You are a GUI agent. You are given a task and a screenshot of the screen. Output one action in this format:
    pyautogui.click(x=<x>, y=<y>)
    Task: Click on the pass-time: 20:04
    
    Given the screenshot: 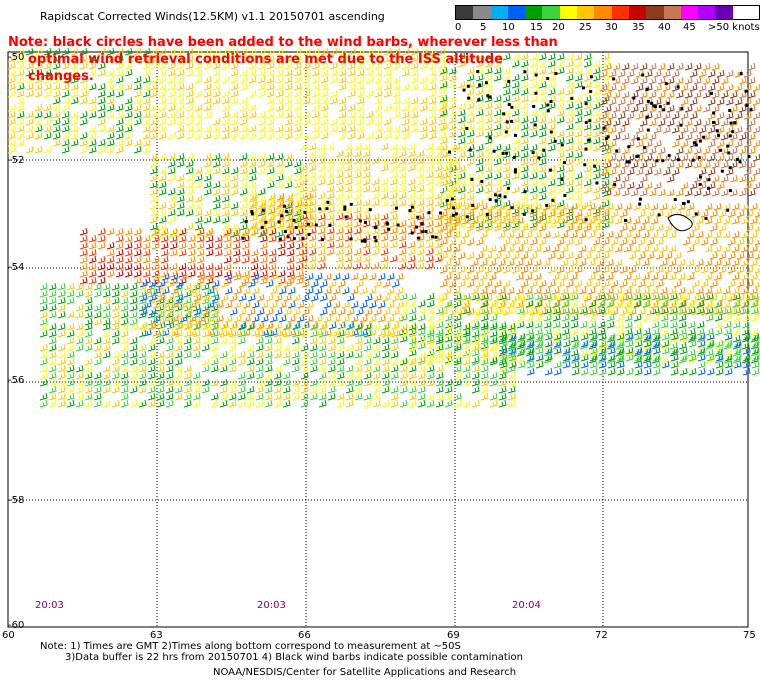 What is the action you would take?
    pyautogui.click(x=526, y=605)
    